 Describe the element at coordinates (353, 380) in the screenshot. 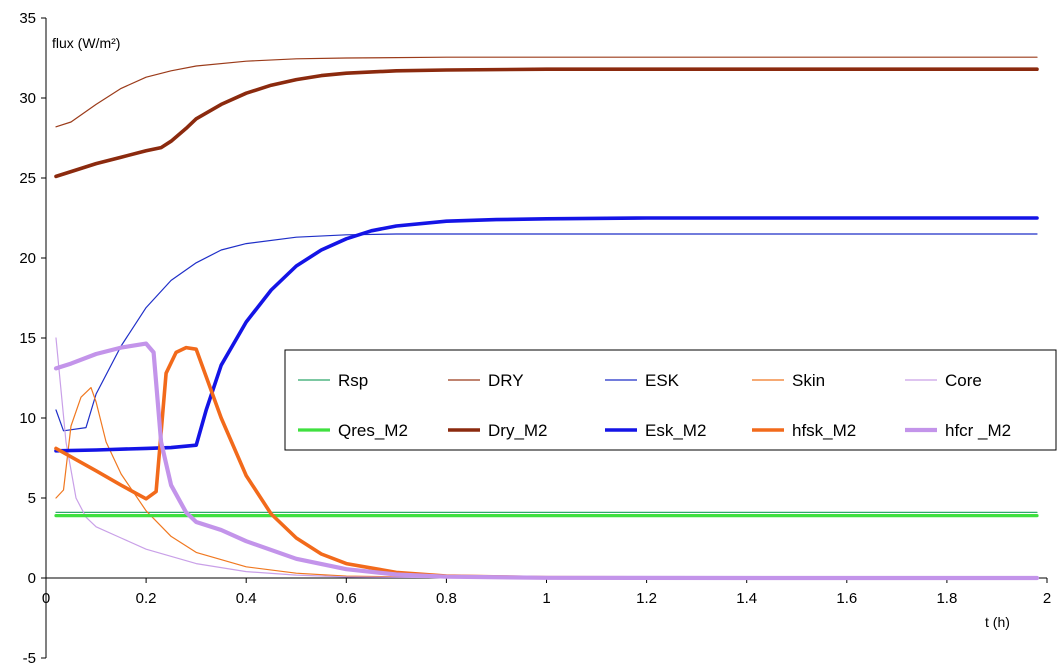

I see `legend-label: Rsp` at that location.